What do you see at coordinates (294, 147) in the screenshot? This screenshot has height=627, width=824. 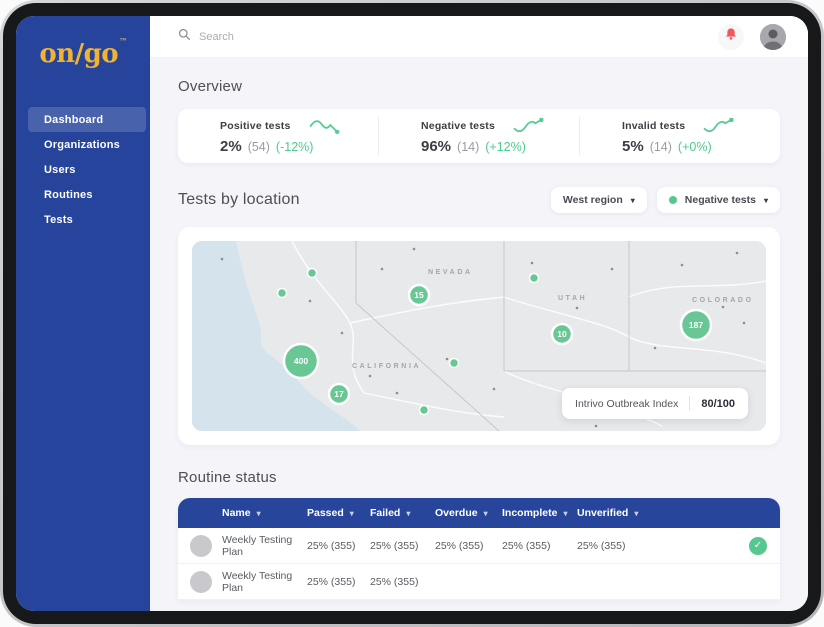 I see `stat-delta: (-12%)` at bounding box center [294, 147].